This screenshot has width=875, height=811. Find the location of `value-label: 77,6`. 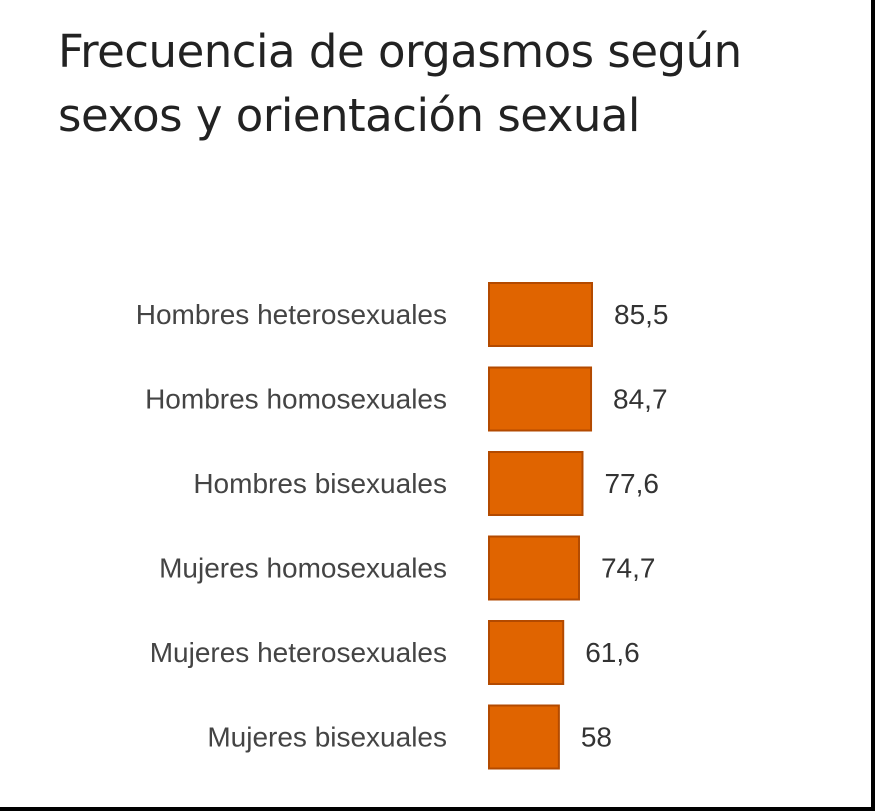

value-label: 77,6 is located at coordinates (631, 483).